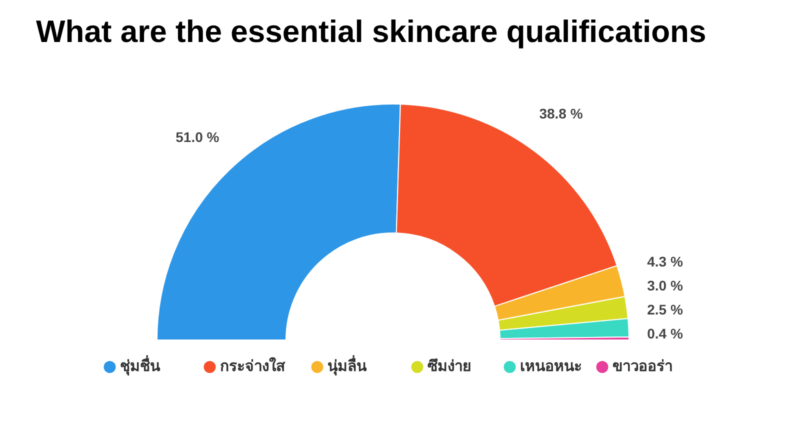  Describe the element at coordinates (449, 365) in the screenshot. I see `legend-label: ซึมง่าย` at that location.